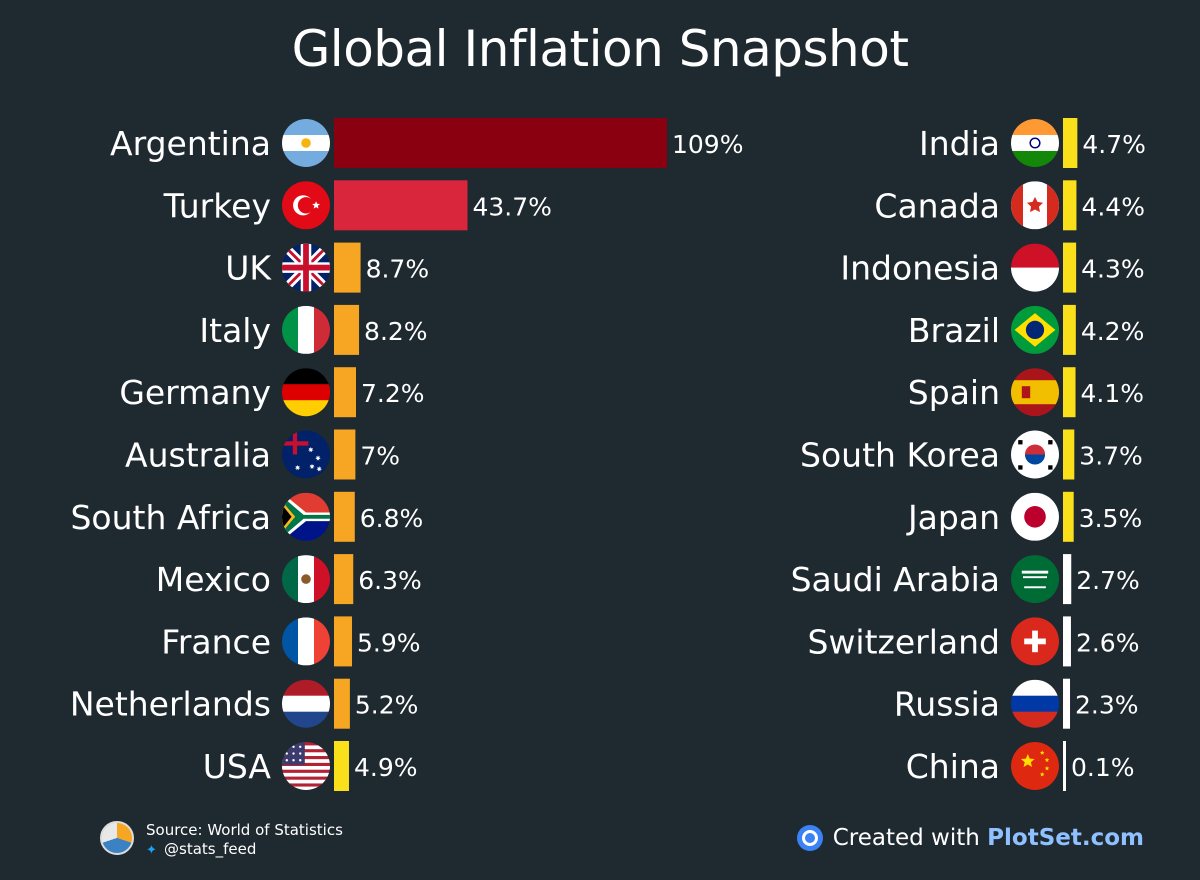 This screenshot has width=1200, height=880. I want to click on country-label-australia: Australia, so click(198, 455).